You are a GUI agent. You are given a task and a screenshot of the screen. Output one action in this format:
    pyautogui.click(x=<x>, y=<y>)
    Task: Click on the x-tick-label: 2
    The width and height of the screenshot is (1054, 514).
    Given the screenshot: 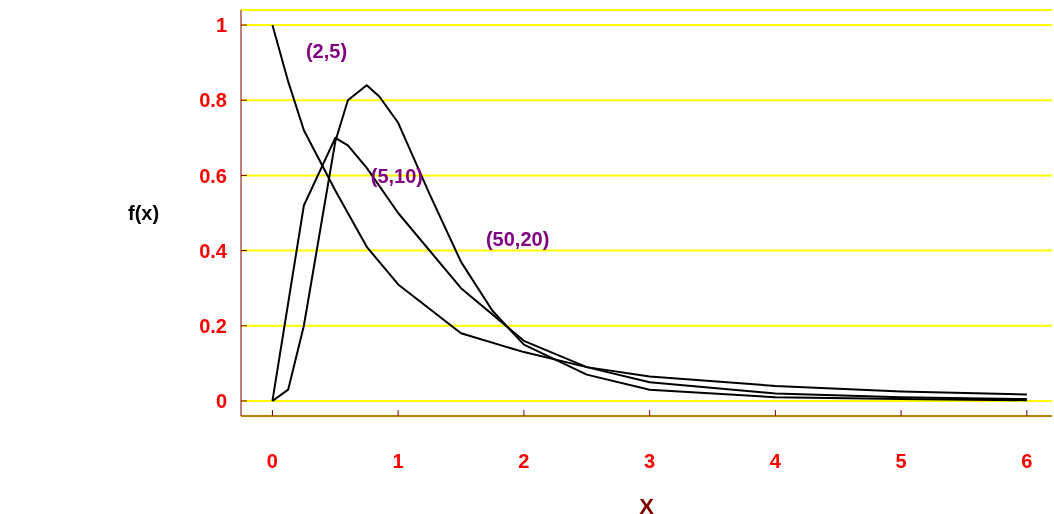 What is the action you would take?
    pyautogui.click(x=524, y=461)
    